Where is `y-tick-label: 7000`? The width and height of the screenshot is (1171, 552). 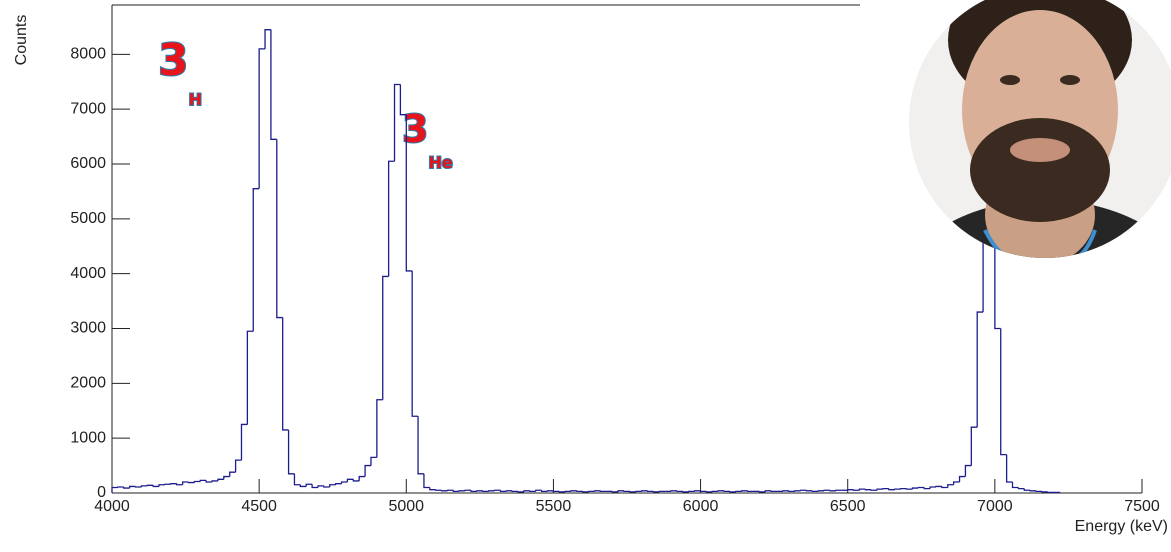 y-tick-label: 7000 is located at coordinates (88, 108).